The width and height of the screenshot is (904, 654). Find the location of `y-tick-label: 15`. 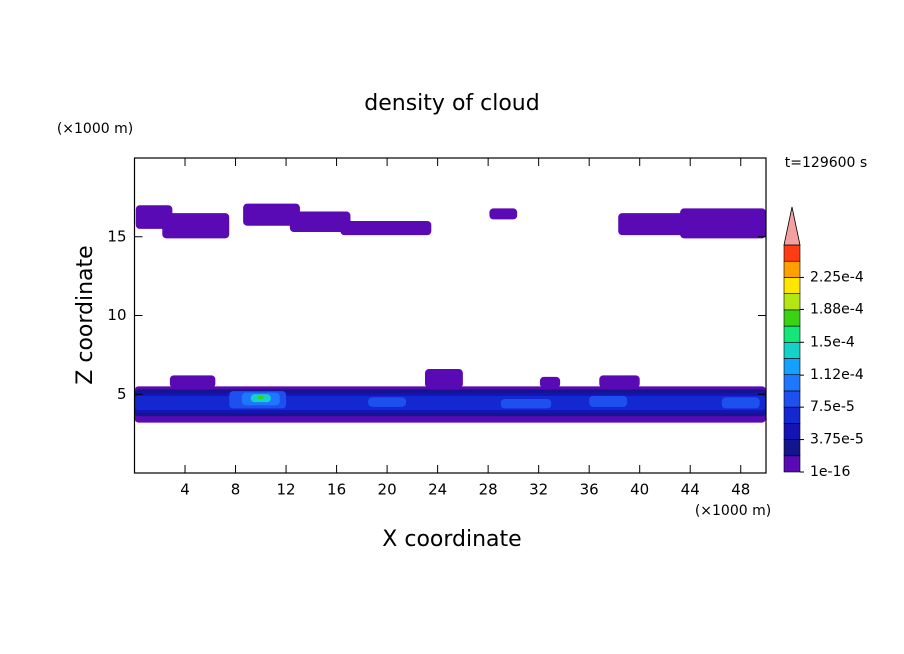

y-tick-label: 15 is located at coordinates (116, 236).